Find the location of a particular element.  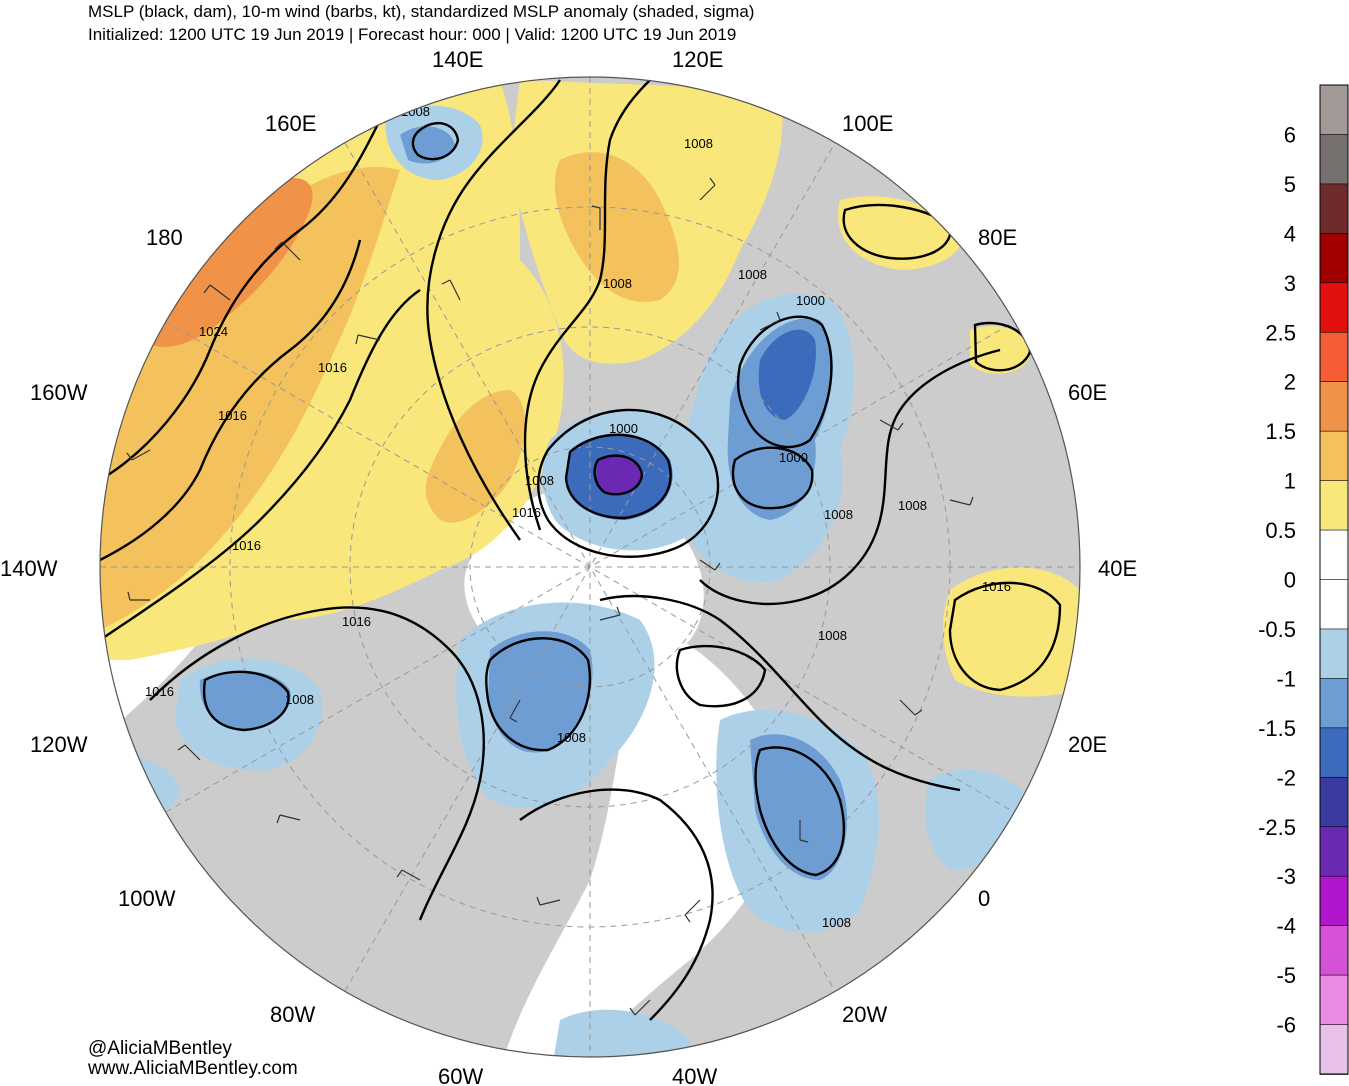

colorbar-frame is located at coordinates (1334, 579).